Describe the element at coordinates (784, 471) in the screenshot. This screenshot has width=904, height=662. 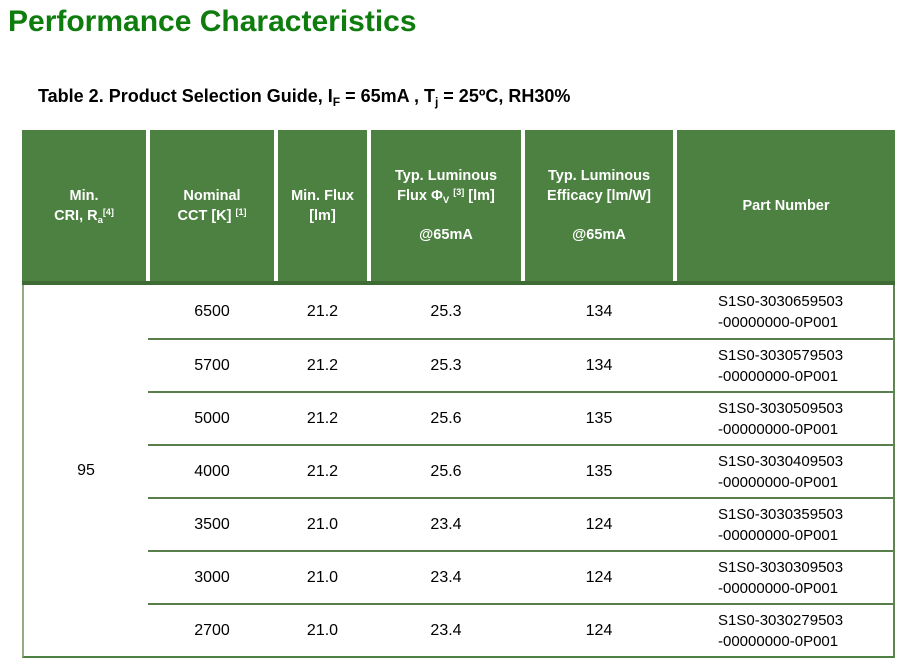
I see `part-number-cell: S1S0-3030409503 -00000000-0P001` at that location.